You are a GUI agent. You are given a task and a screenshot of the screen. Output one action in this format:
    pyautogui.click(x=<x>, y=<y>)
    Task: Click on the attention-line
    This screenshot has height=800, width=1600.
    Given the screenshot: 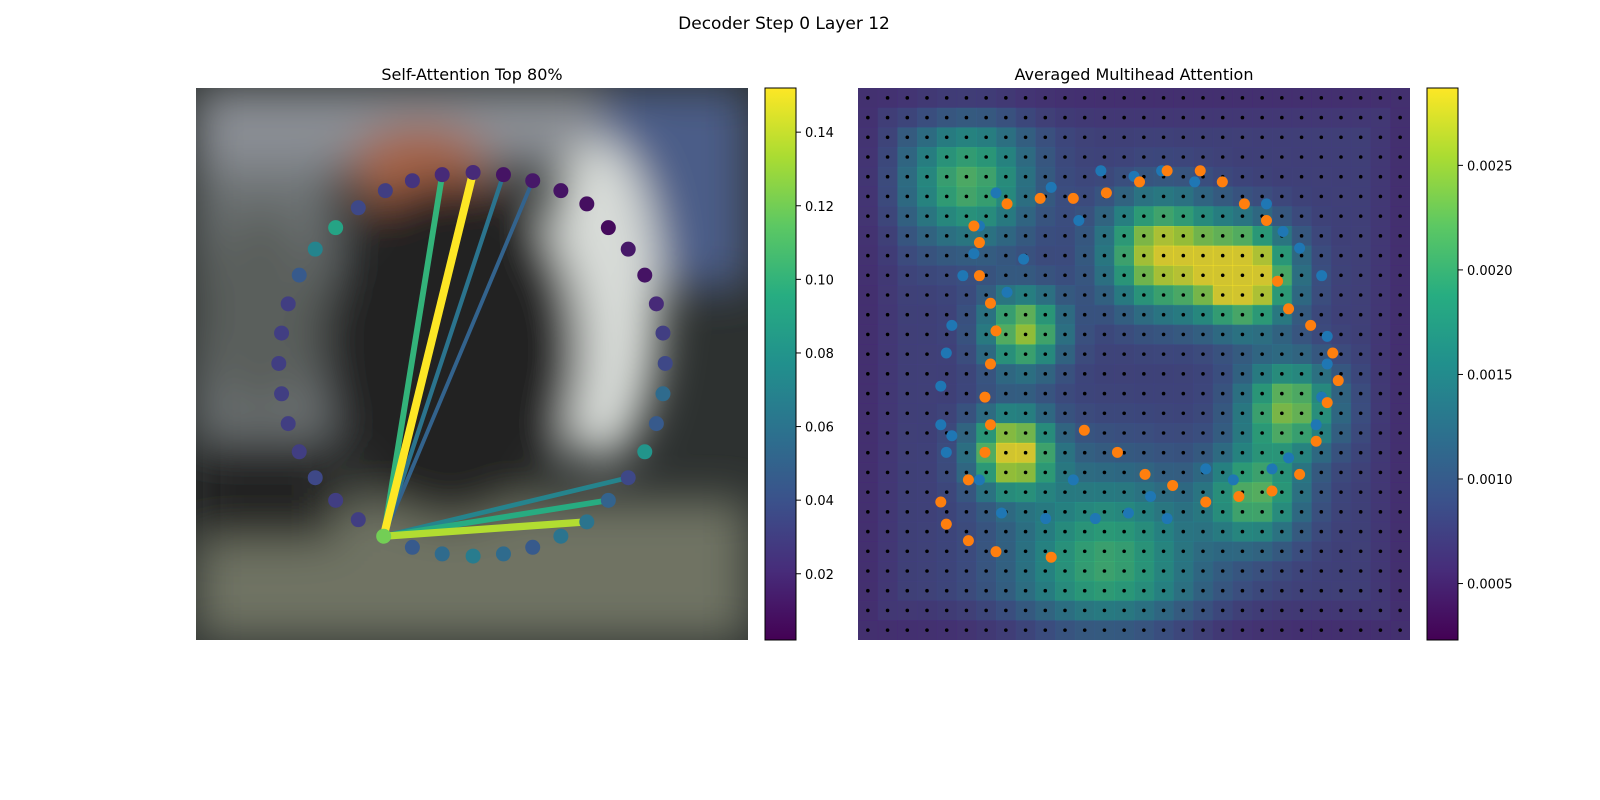 What is the action you would take?
    pyautogui.click(x=443, y=355)
    